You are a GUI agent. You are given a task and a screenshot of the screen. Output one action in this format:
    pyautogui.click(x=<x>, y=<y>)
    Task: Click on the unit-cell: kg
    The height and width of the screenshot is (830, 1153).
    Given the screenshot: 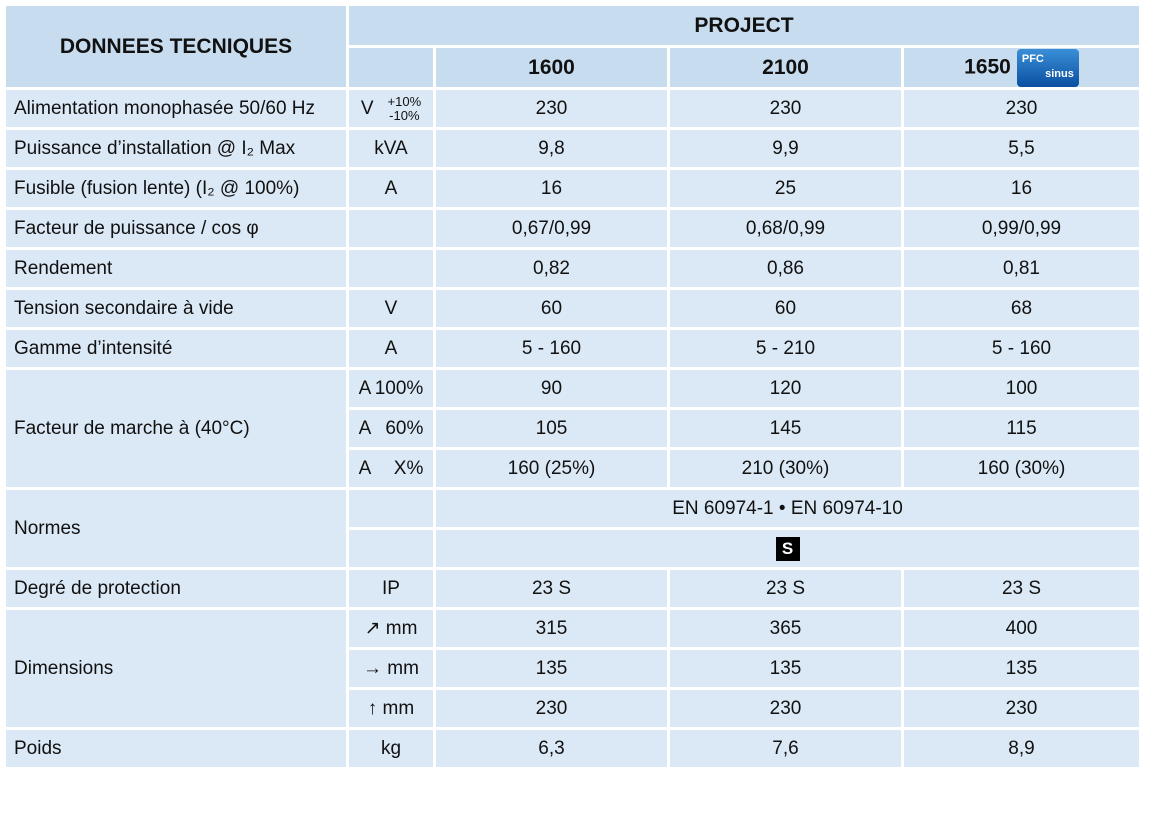 What is the action you would take?
    pyautogui.click(x=391, y=748)
    